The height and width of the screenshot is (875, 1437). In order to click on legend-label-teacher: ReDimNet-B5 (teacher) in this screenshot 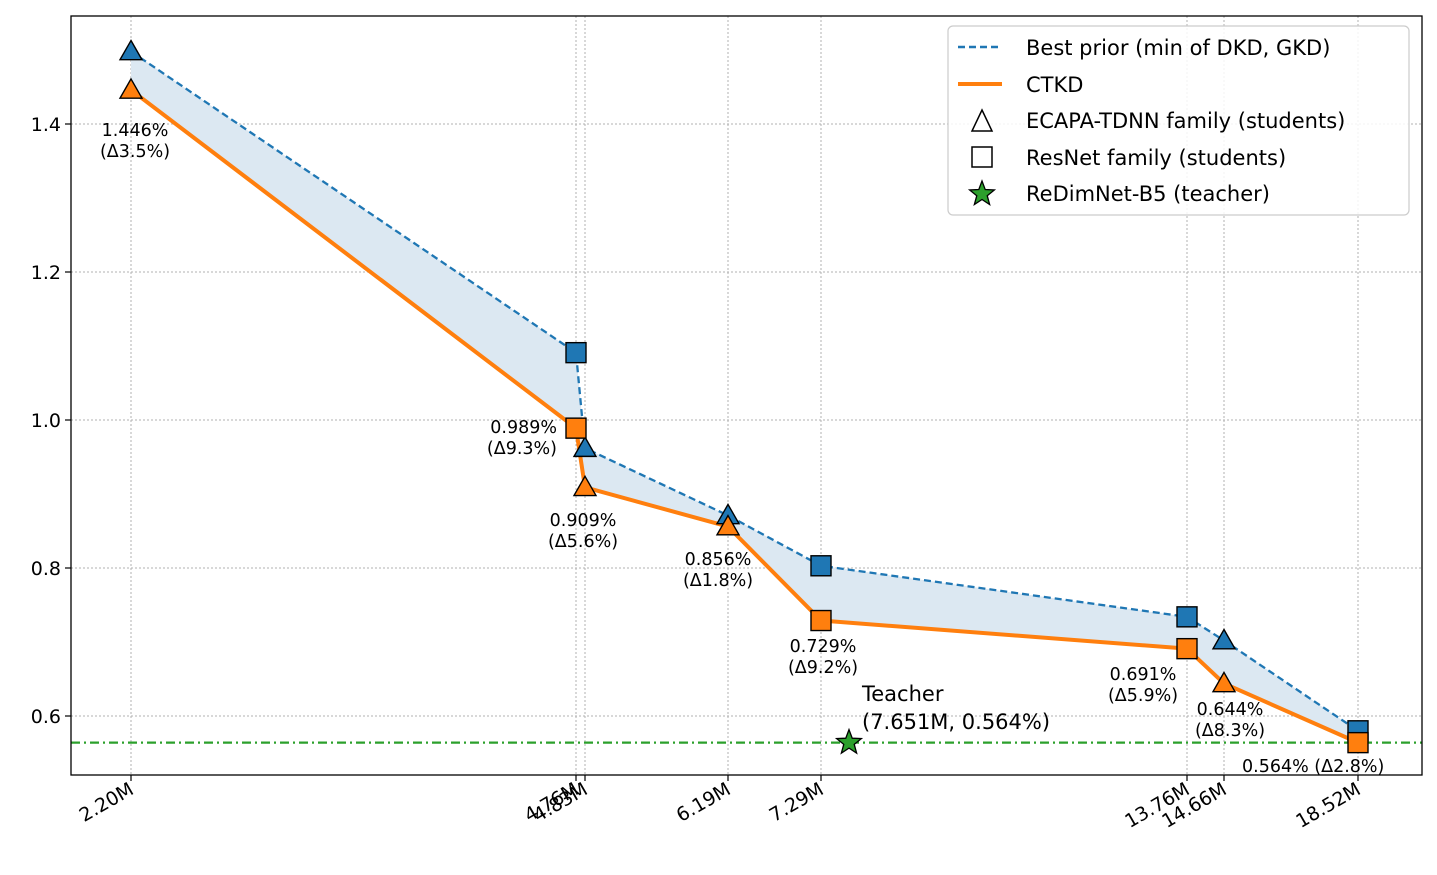, I will do `click(1148, 194)`.